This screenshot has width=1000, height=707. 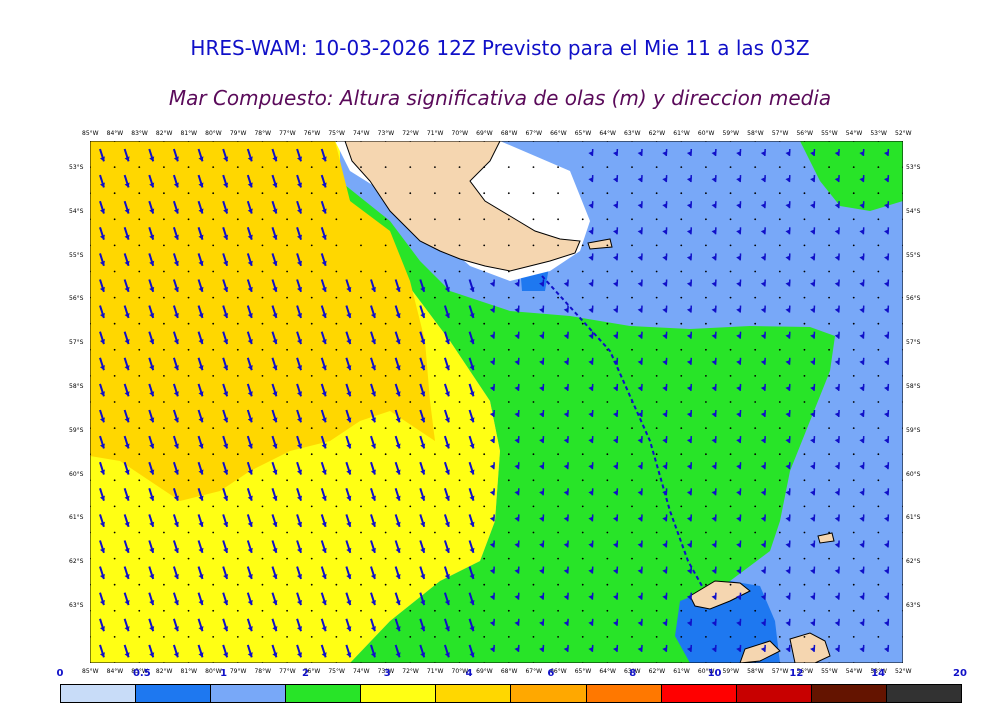 What do you see at coordinates (923, 693) in the screenshot?
I see `colorbar-segment` at bounding box center [923, 693].